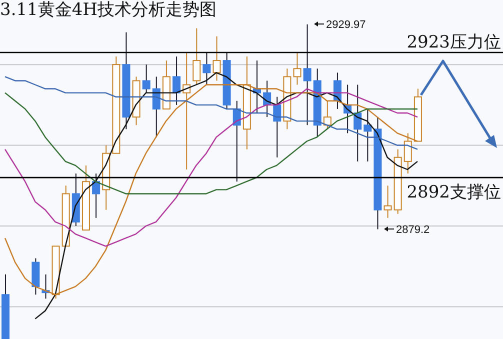  Describe the element at coordinates (346, 25) in the screenshot. I see `annotation: 2929.97` at that location.